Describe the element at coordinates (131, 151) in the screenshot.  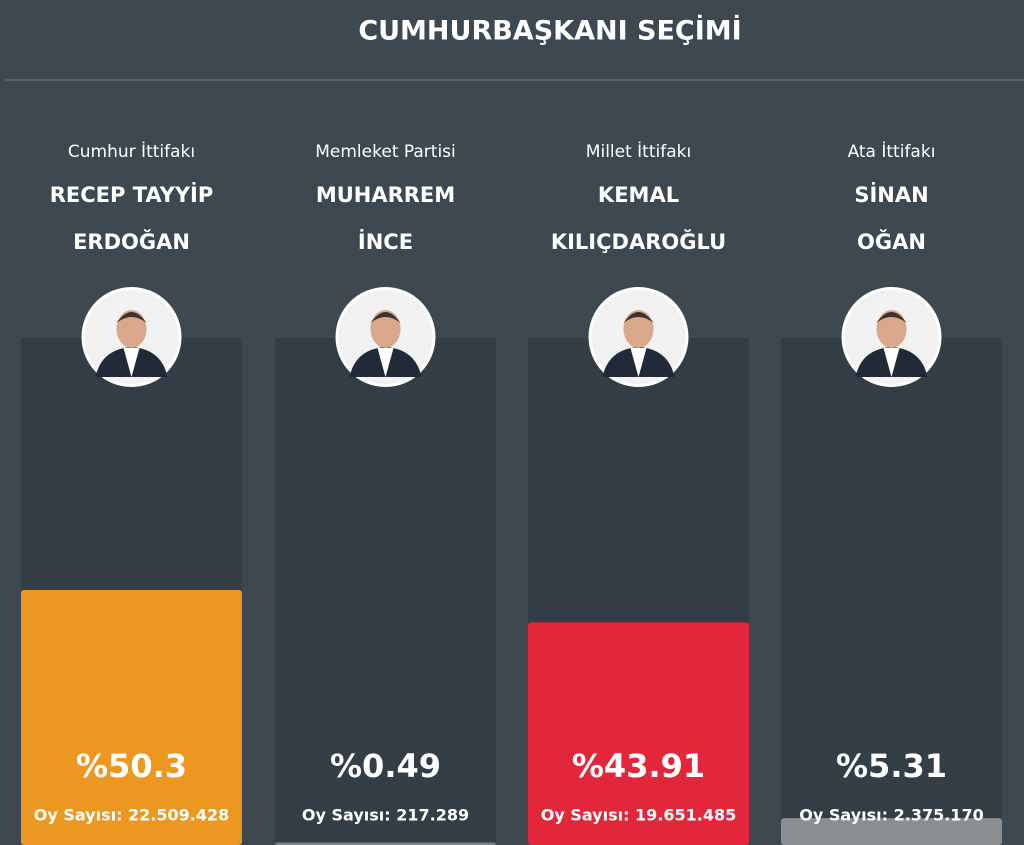
I see `alliance-label: Cumhur İttifakı` at that location.